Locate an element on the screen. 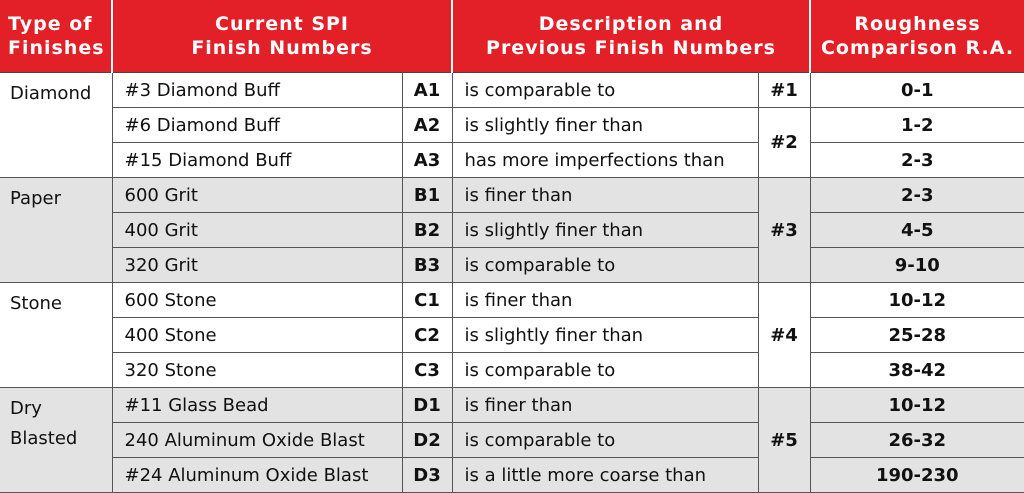 This screenshot has height=493, width=1024. spi-code-cell: A1 is located at coordinates (427, 90).